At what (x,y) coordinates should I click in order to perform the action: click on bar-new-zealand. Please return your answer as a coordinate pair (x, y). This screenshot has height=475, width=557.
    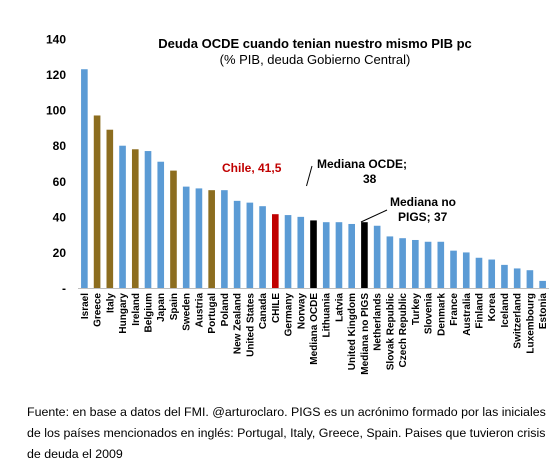
    Looking at the image, I should click on (237, 244).